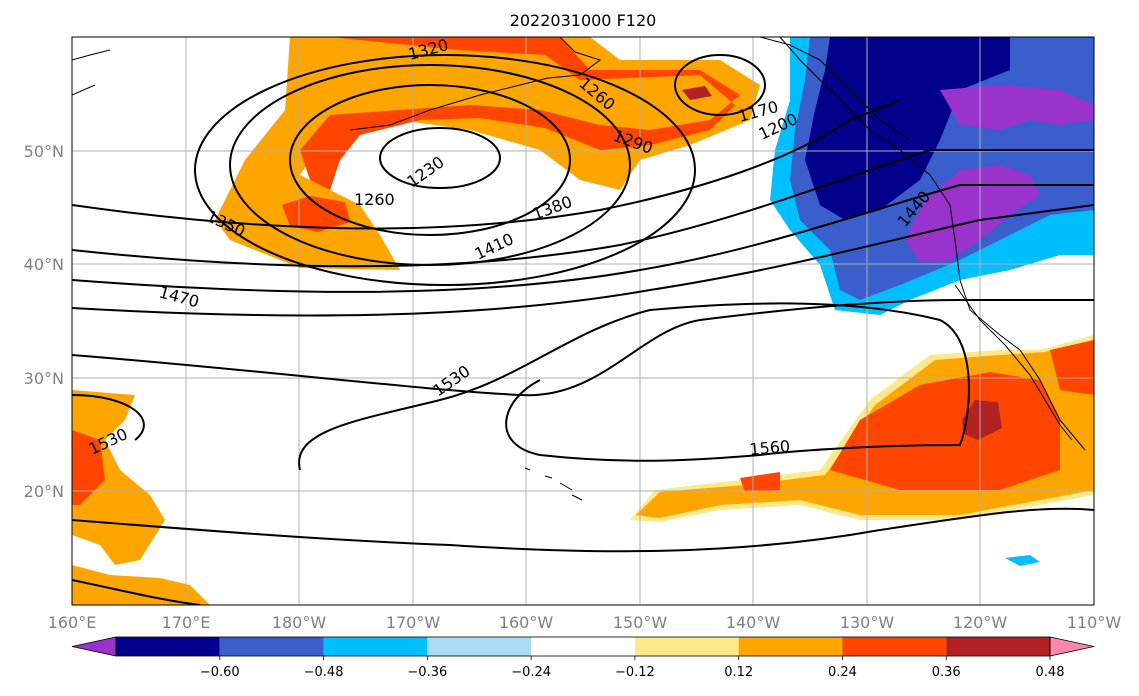 This screenshot has height=696, width=1139. Describe the element at coordinates (972, 213) in the screenshot. I see `negative-anomaly-extreme-south` at that location.